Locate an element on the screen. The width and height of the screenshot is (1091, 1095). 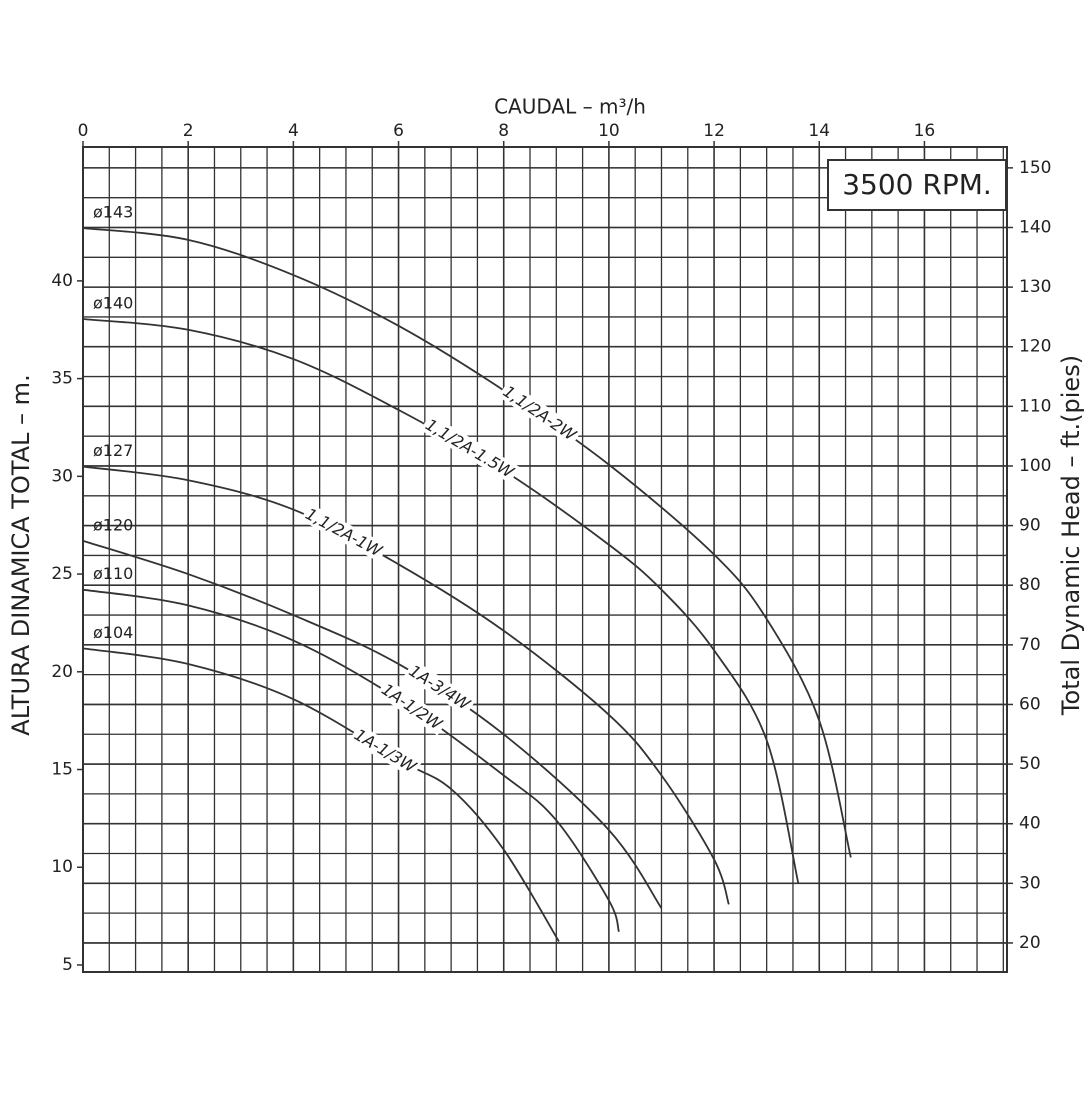
y2-tick-label: 100 is located at coordinates (1035, 466).